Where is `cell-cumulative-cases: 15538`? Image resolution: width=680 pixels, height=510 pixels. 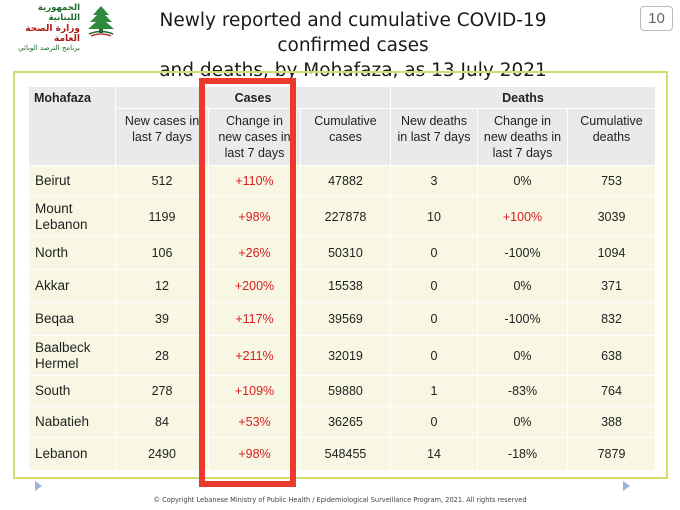 cell-cumulative-cases: 15538 is located at coordinates (345, 286).